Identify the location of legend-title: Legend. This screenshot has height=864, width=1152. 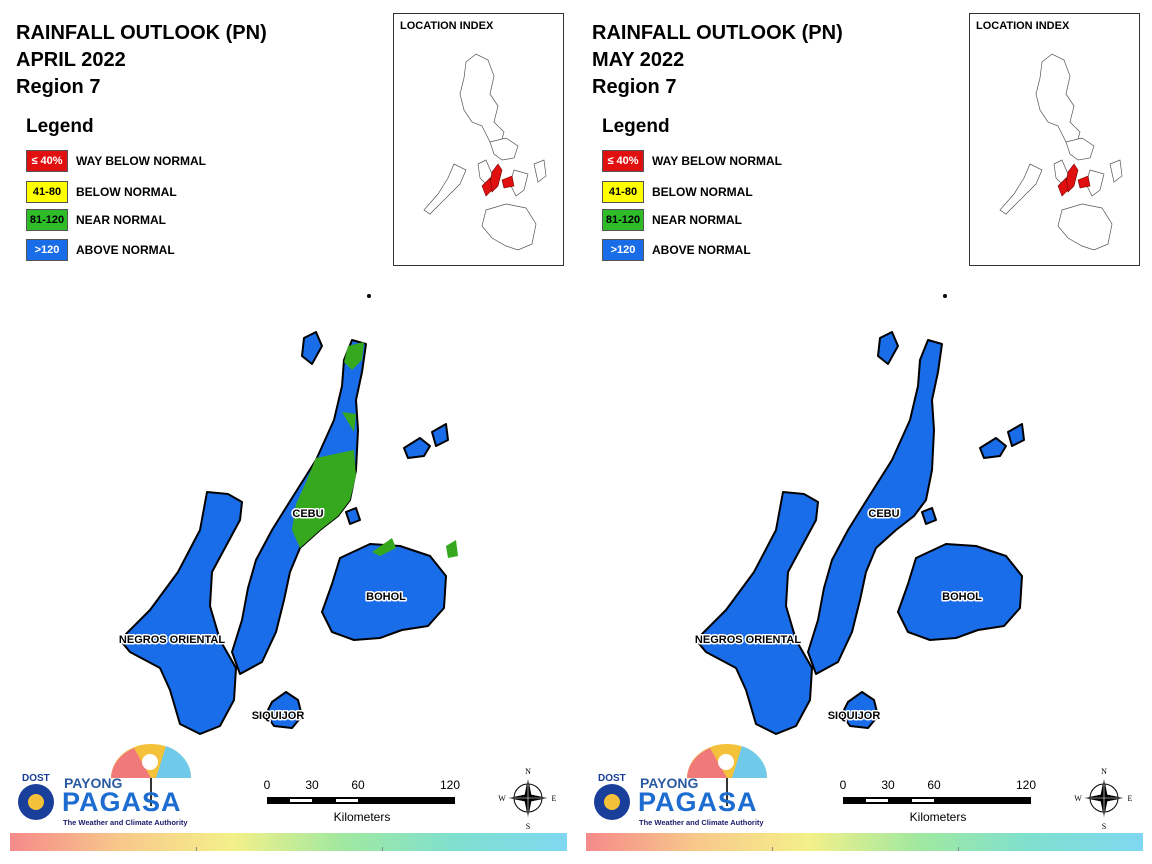
(60, 126).